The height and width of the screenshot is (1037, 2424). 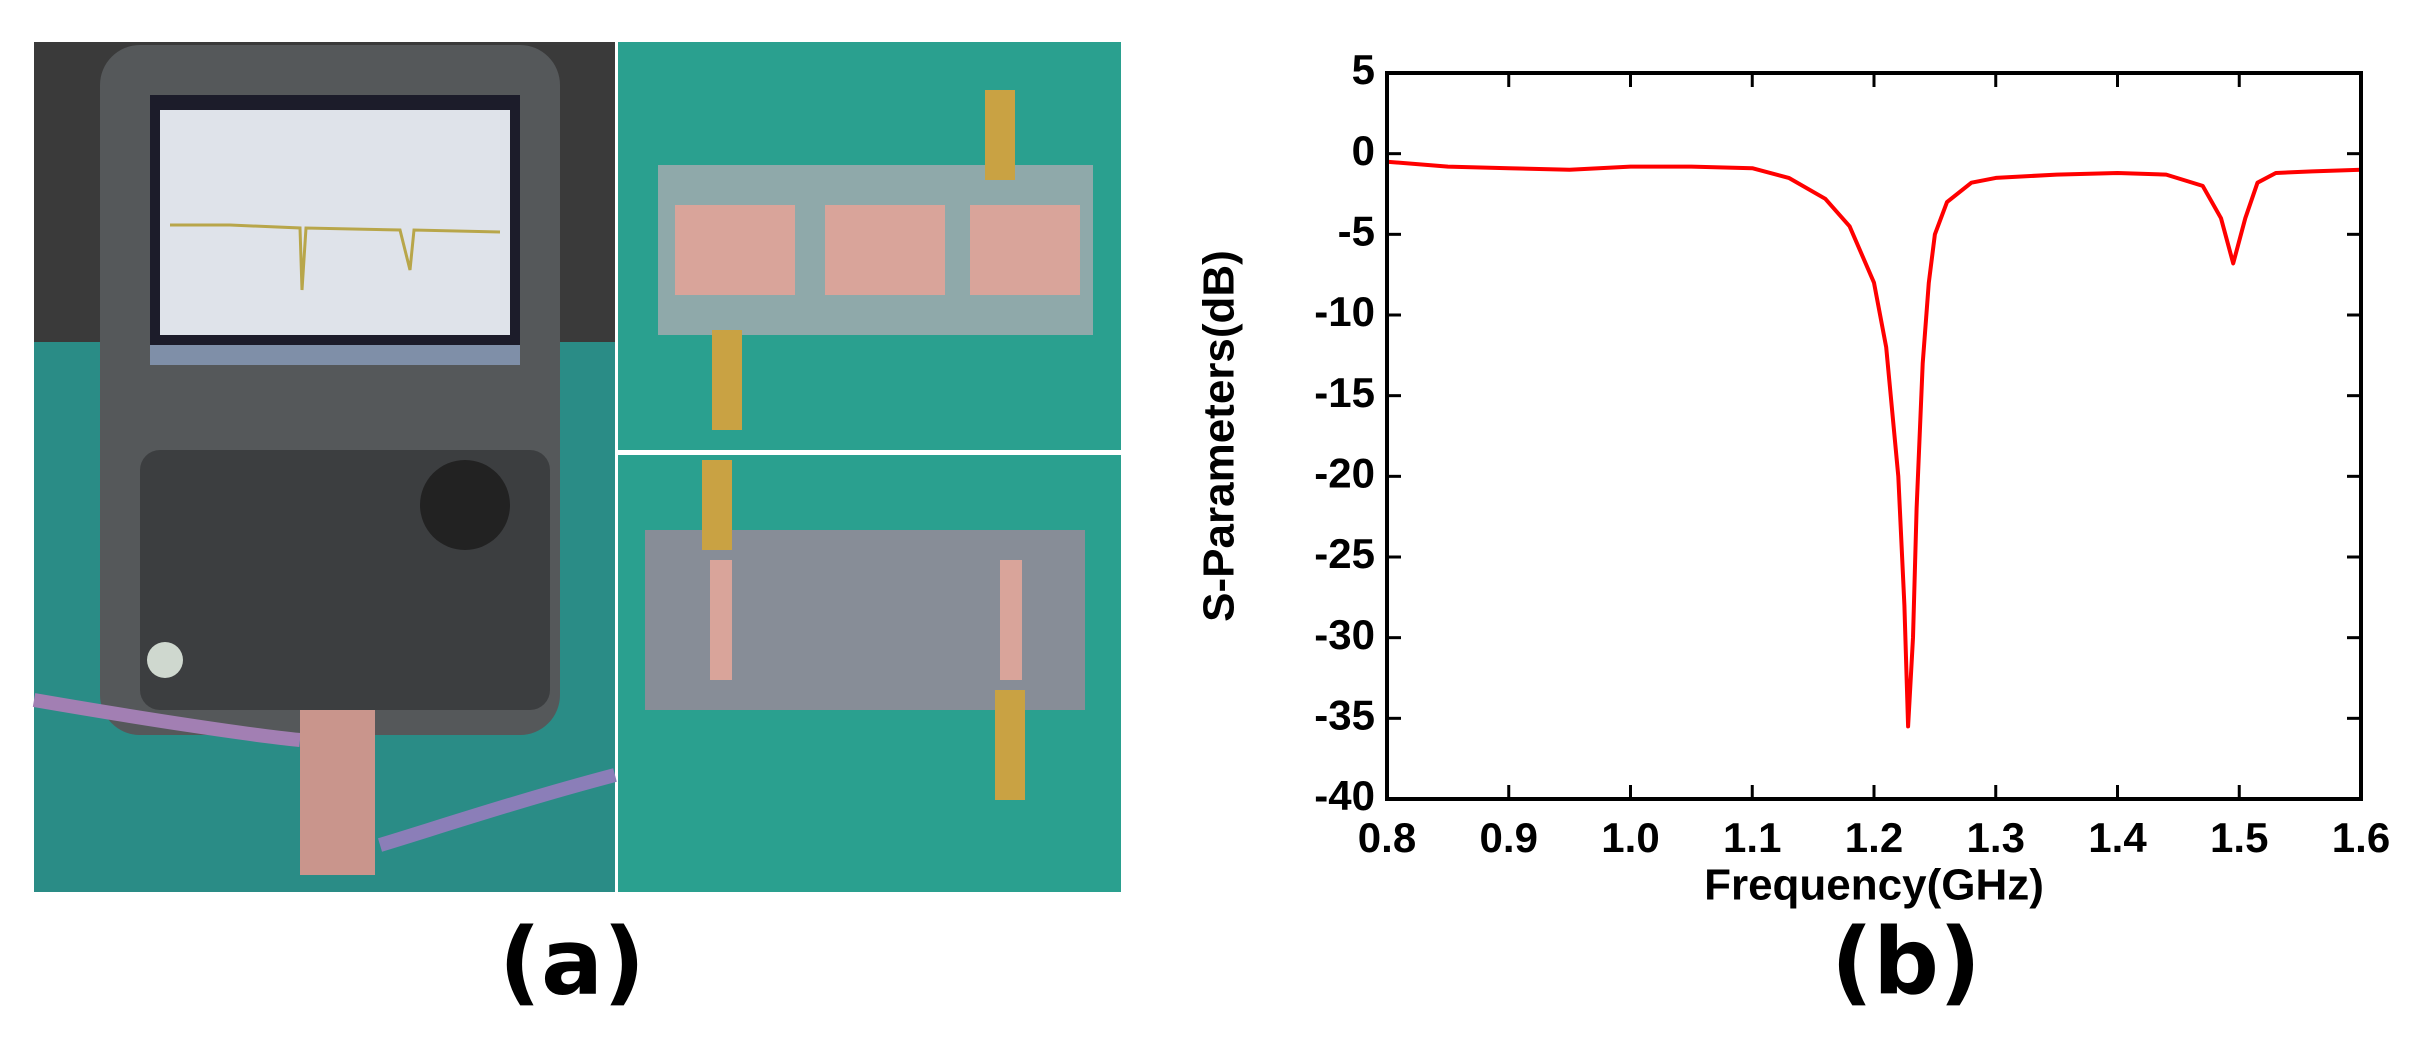 I want to click on y-tick-label: -25, so click(x=1344, y=553).